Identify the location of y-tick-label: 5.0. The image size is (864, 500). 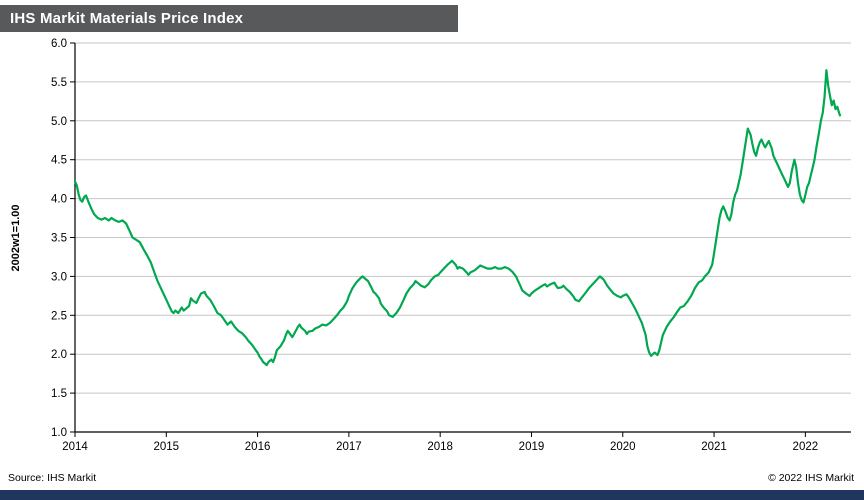
(59, 122).